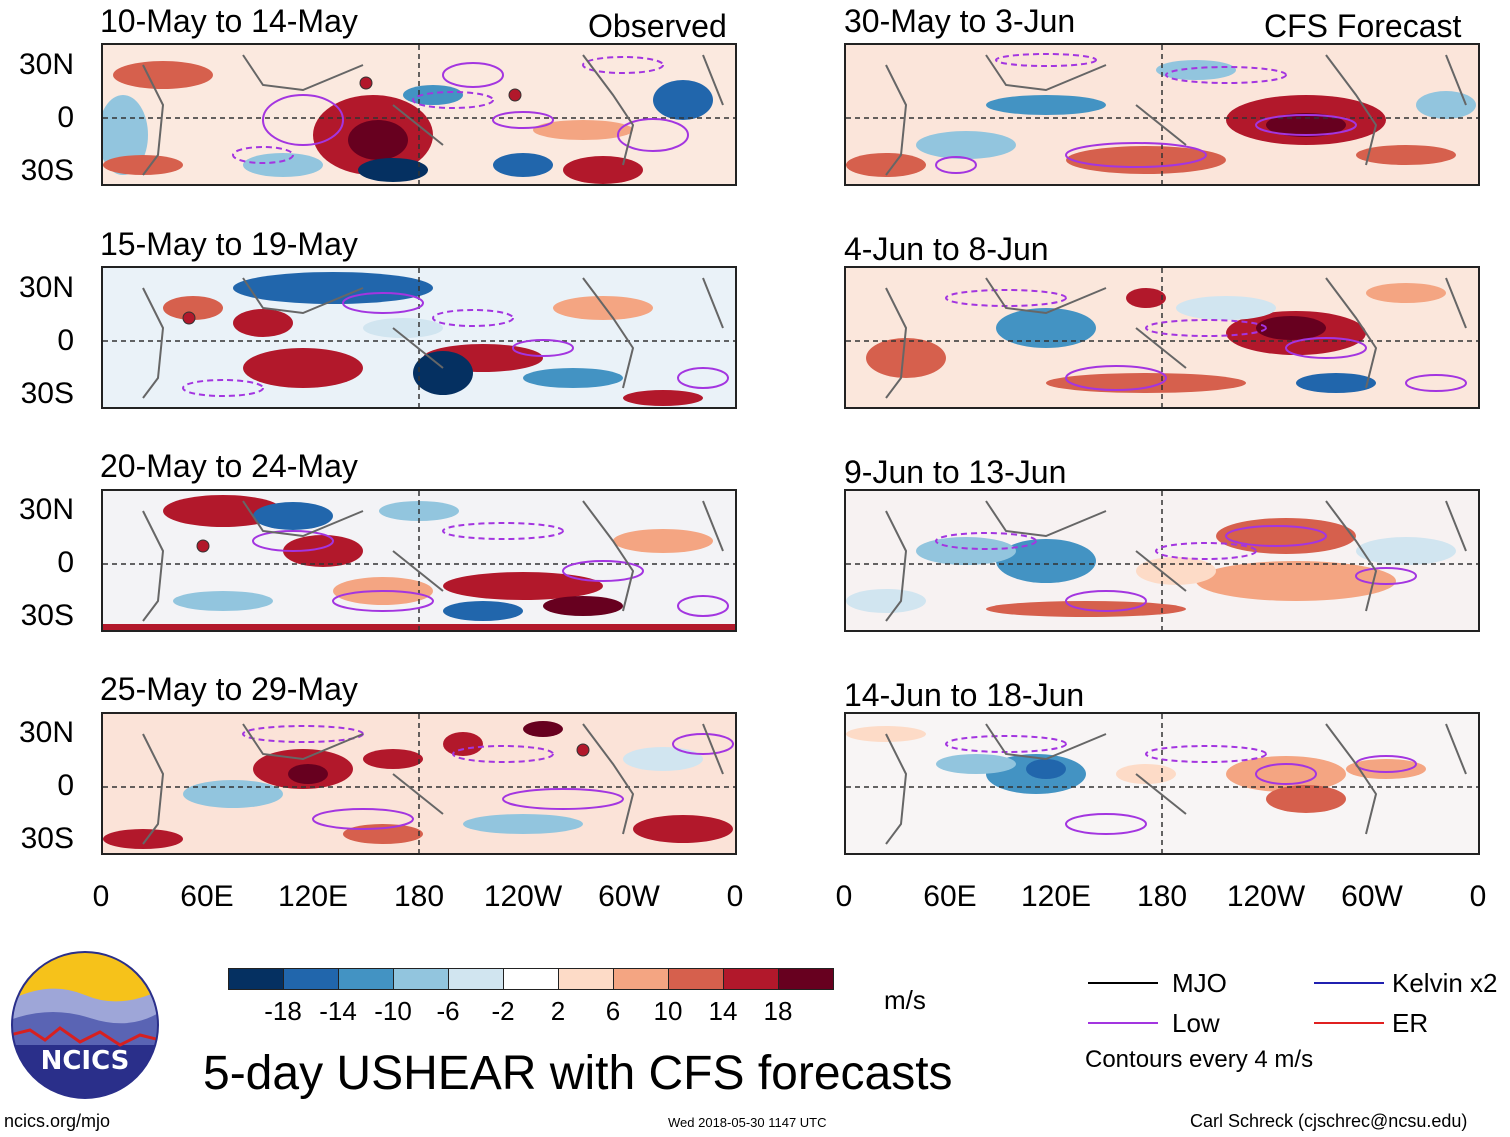 This screenshot has height=1137, width=1510. What do you see at coordinates (578, 1073) in the screenshot?
I see `figure-title: 5-day USHEAR with CFS forecasts` at bounding box center [578, 1073].